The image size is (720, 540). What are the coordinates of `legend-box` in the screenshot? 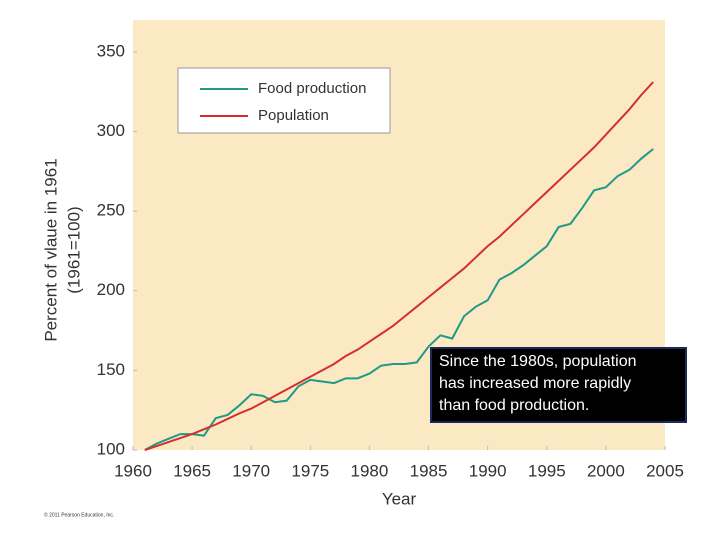 It's located at (284, 100).